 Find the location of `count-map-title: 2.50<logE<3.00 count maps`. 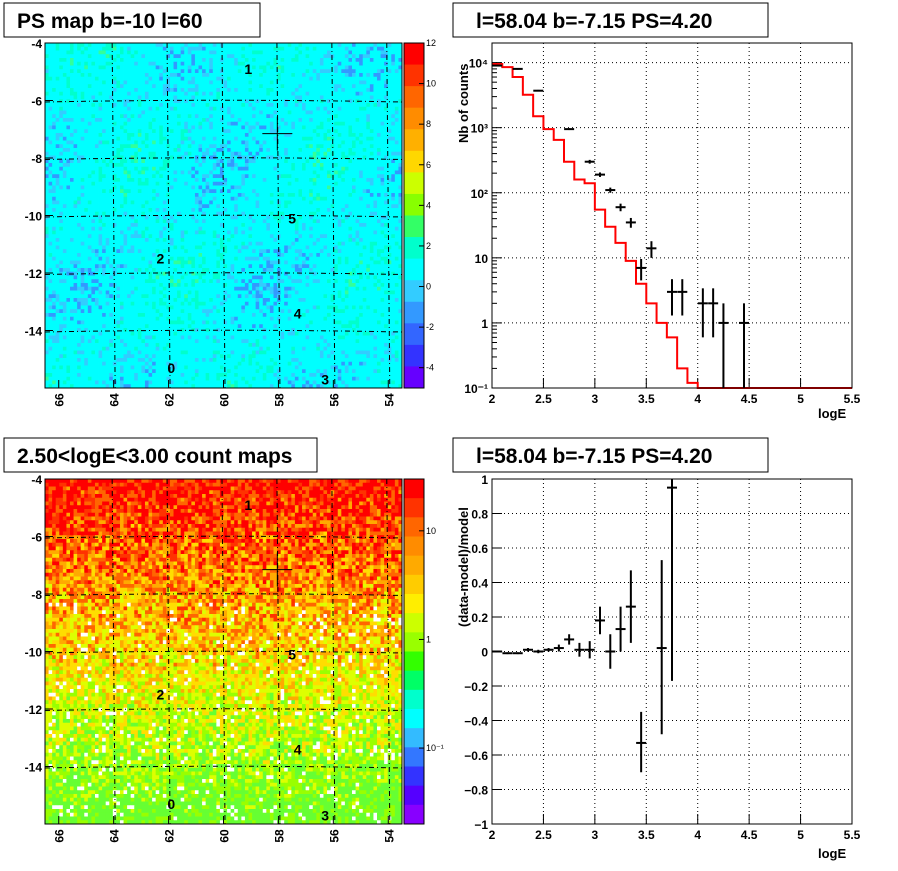

count-map-title: 2.50<logE<3.00 count maps is located at coordinates (154, 456).